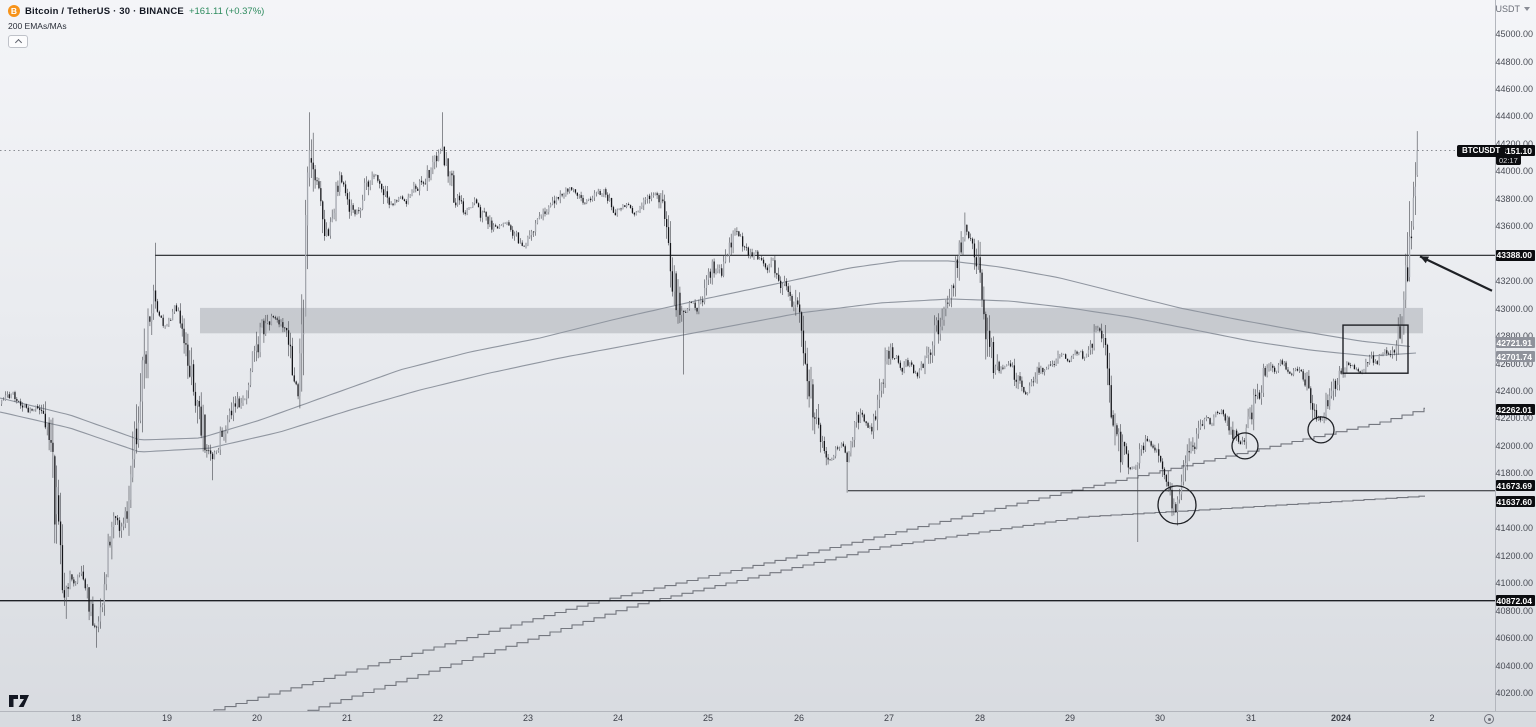  I want to click on time-axis-label: 21, so click(347, 718).